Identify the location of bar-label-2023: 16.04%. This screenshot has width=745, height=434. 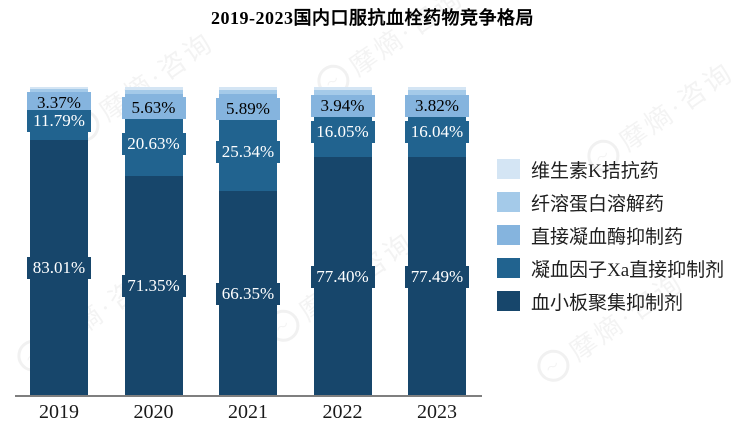
(437, 131).